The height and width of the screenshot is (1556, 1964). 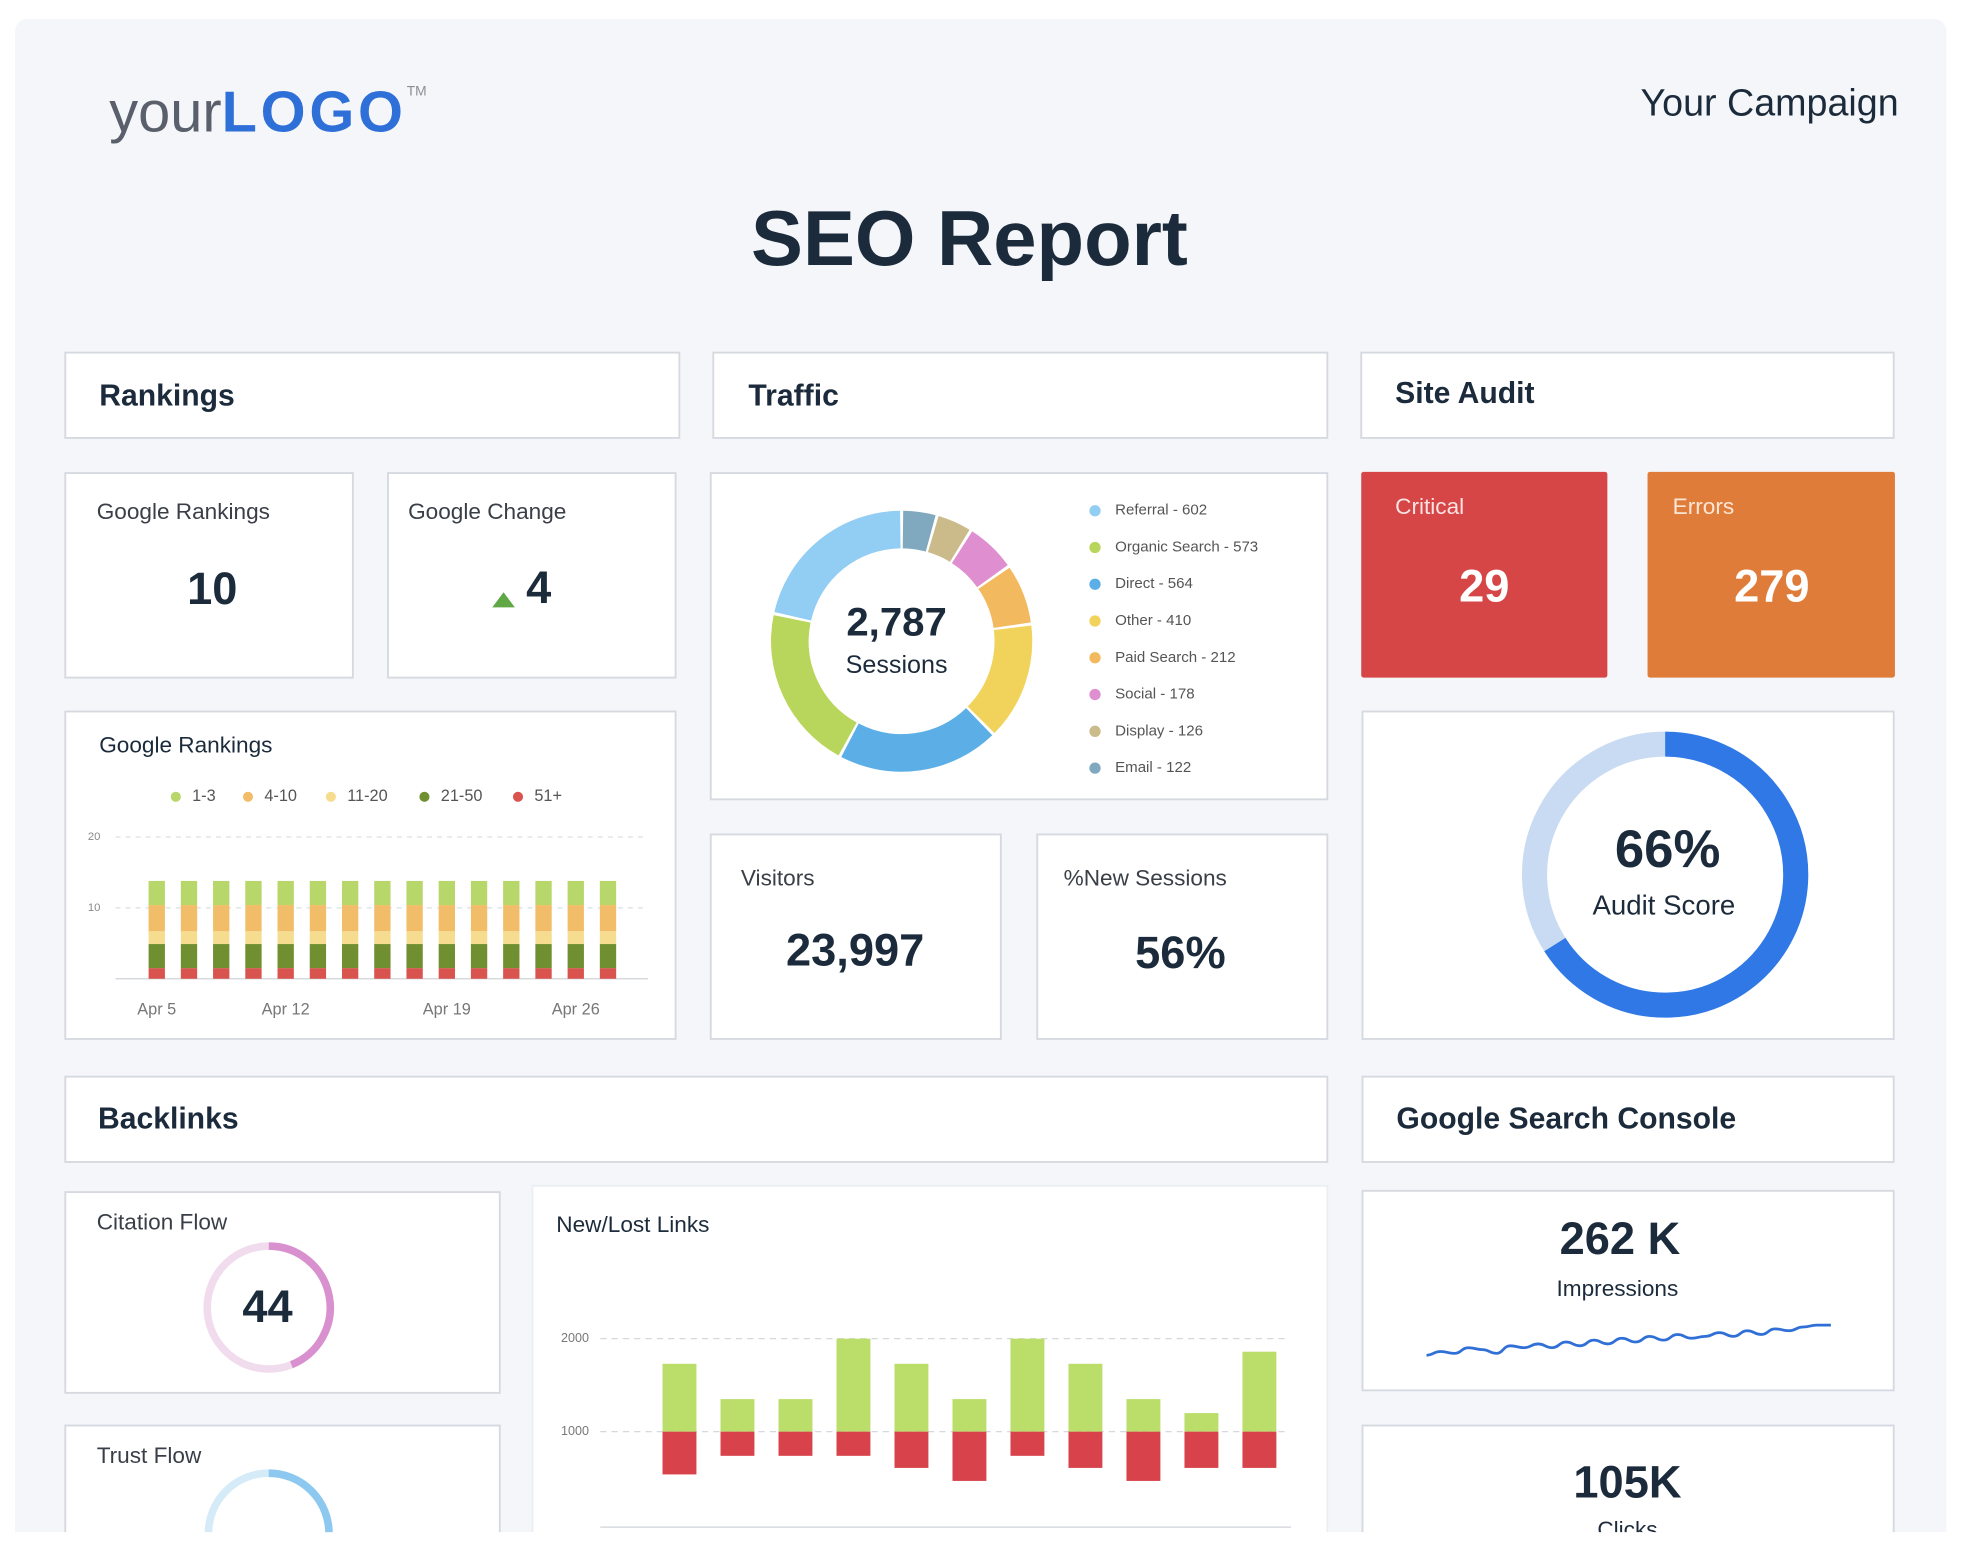 What do you see at coordinates (1153, 620) in the screenshot?
I see `legend-label: Other - 410` at bounding box center [1153, 620].